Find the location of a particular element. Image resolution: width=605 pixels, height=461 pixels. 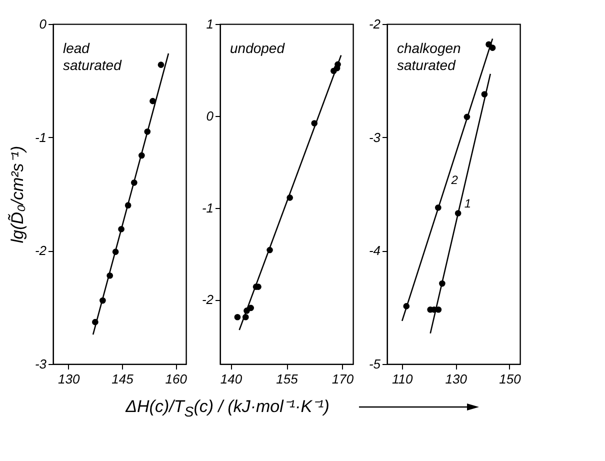

y-tick-label: 1 is located at coordinates (210, 24).